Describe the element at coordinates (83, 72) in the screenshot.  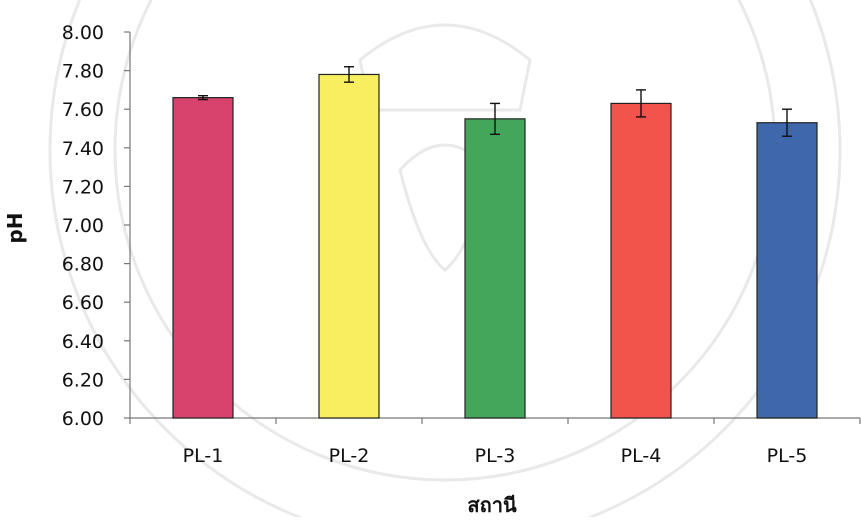
I see `y-tick-label: 7.80` at that location.